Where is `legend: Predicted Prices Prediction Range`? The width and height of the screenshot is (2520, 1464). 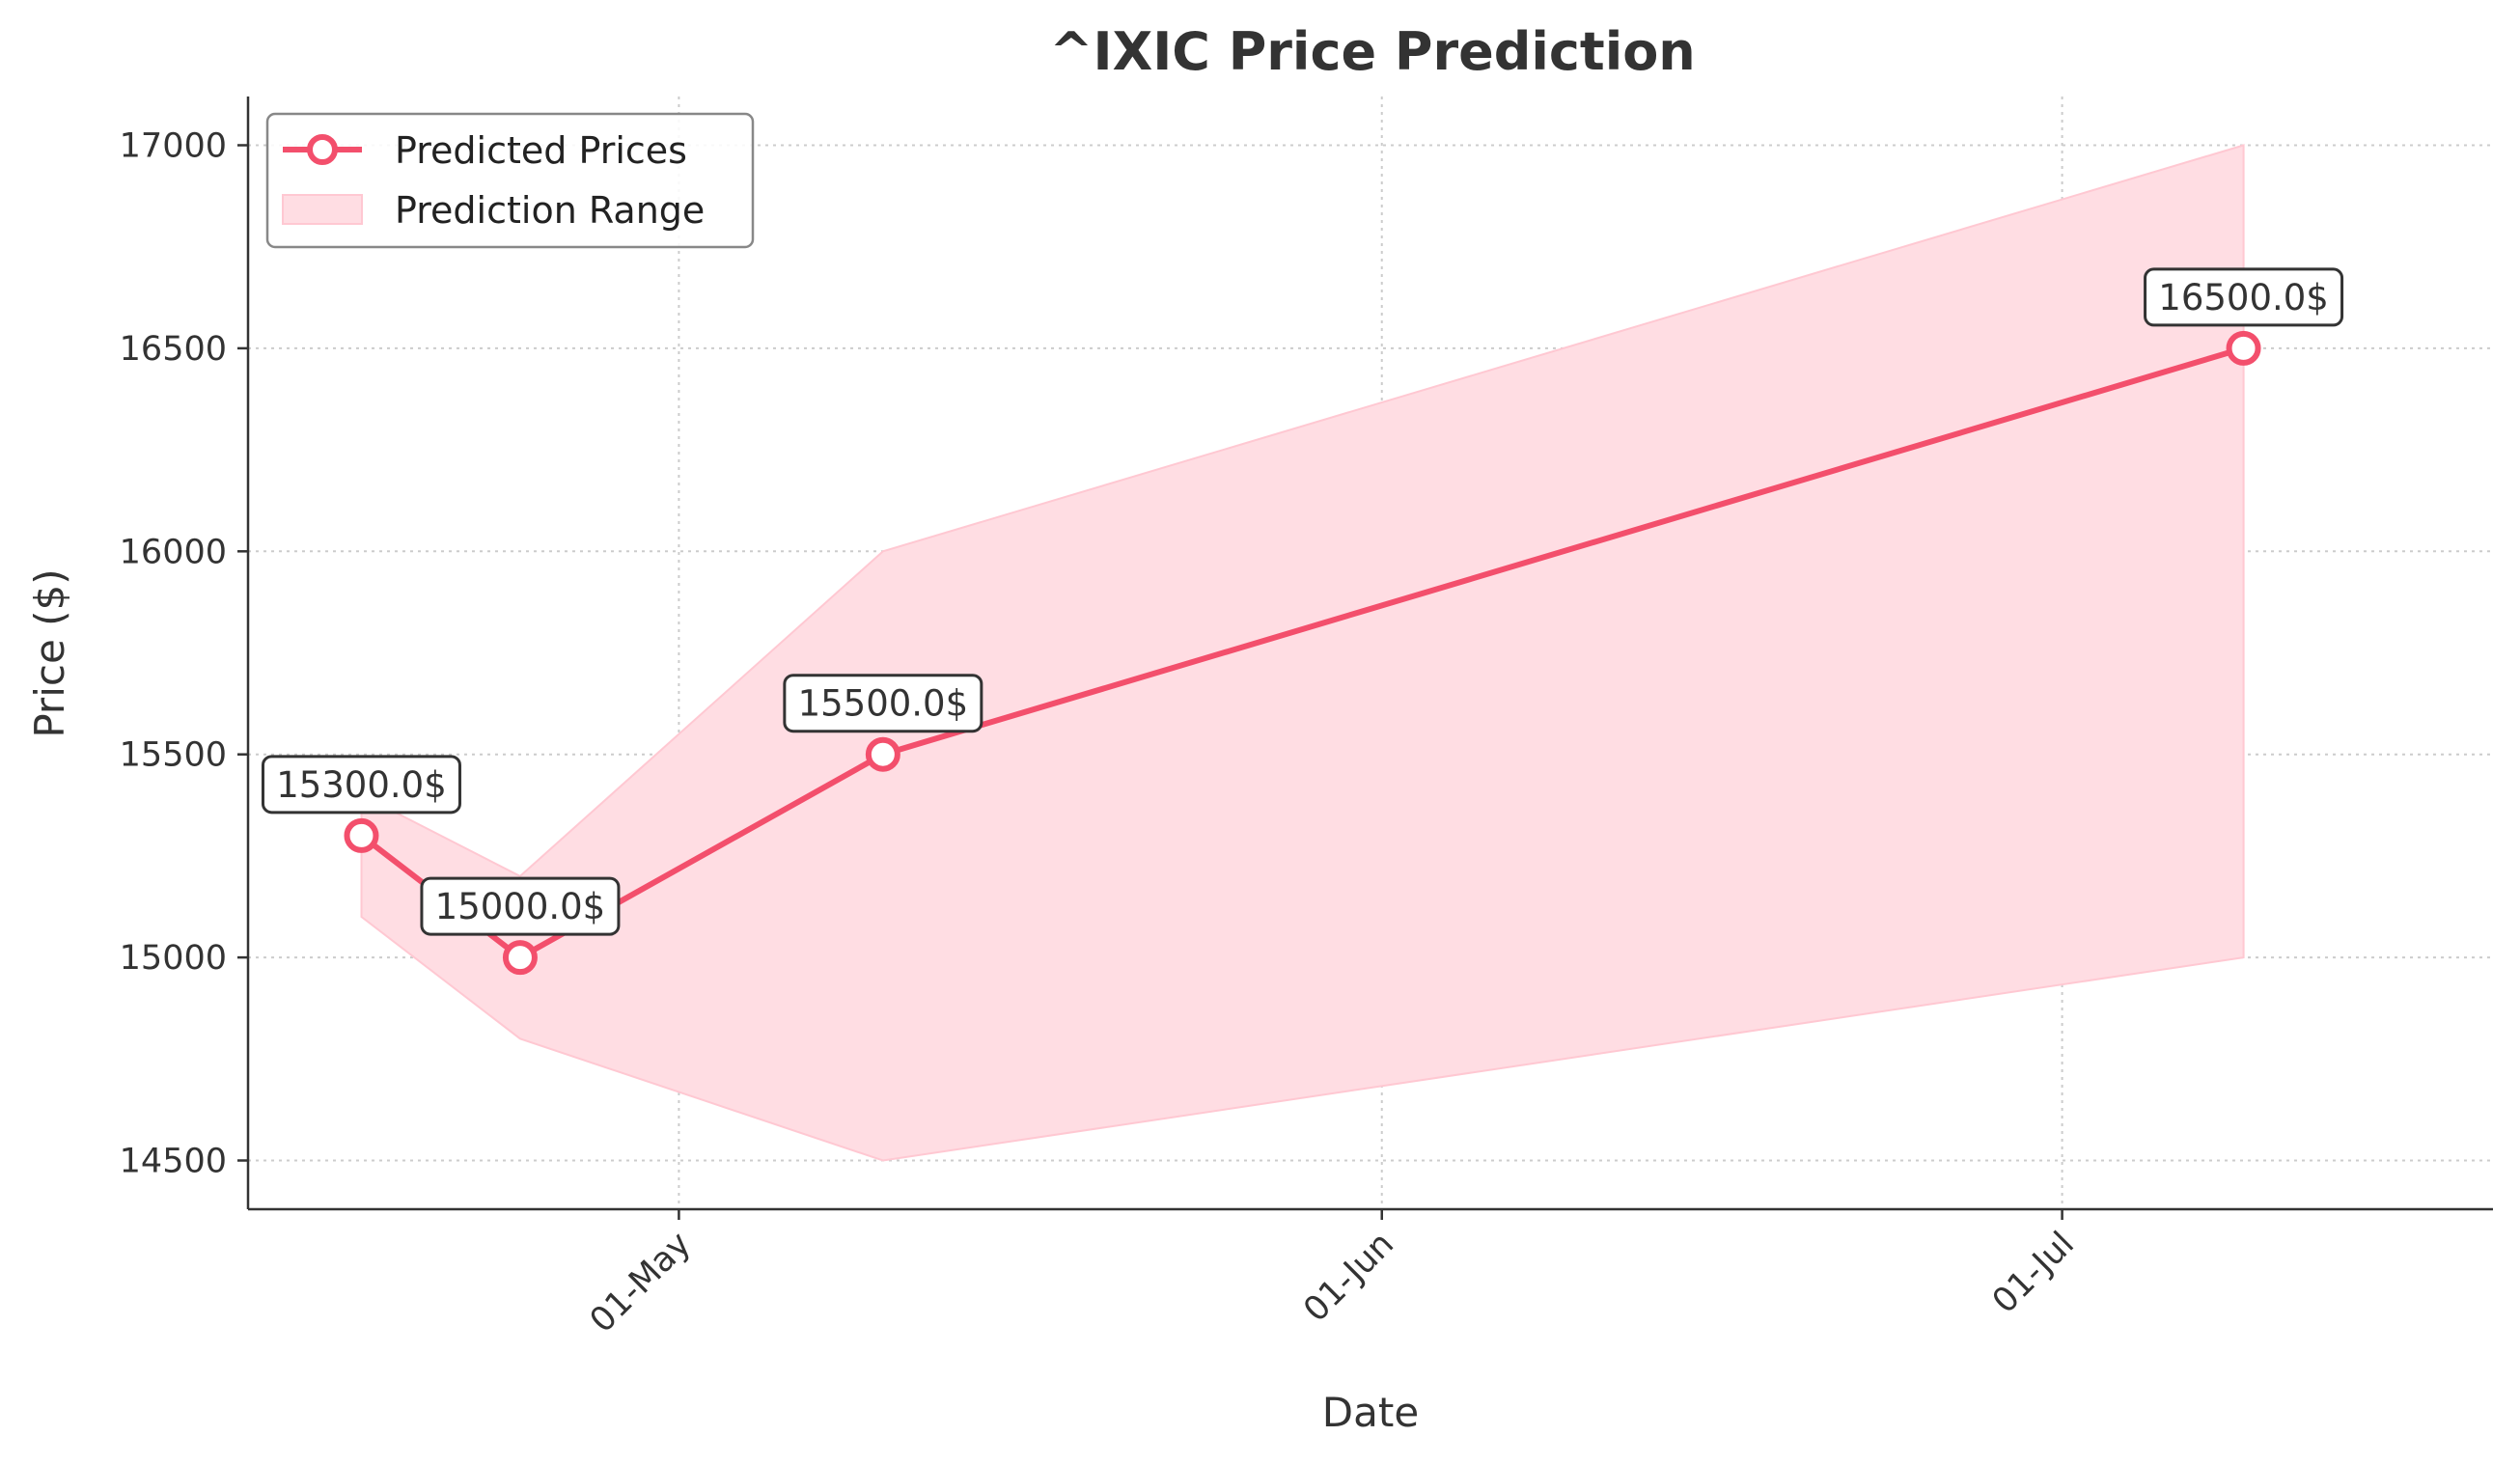
legend: Predicted Prices Prediction Range is located at coordinates (510, 180).